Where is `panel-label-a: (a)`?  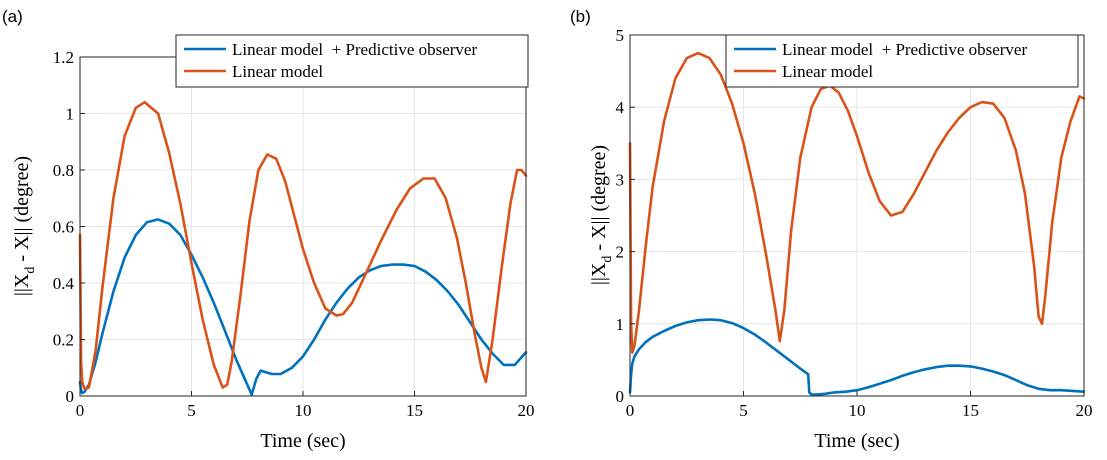
panel-label-a: (a) is located at coordinates (12, 16).